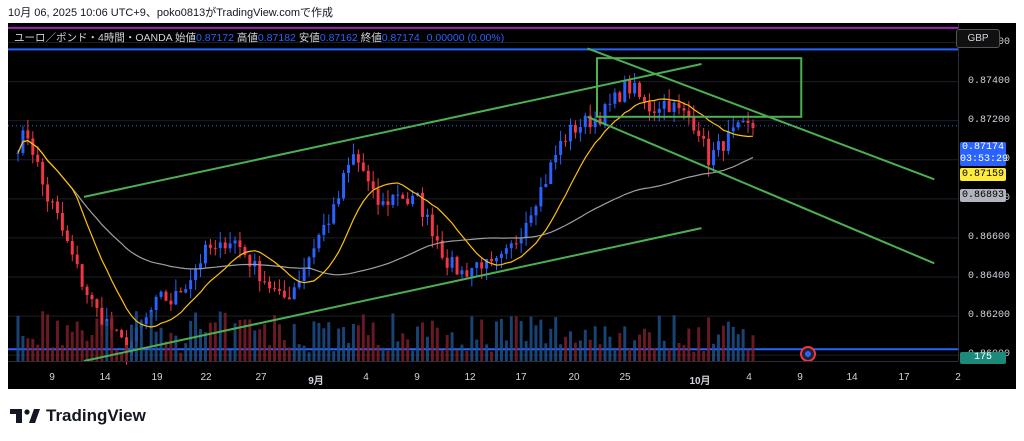 The width and height of the screenshot is (1024, 441). What do you see at coordinates (852, 377) in the screenshot?
I see `time-tick-label: 14` at bounding box center [852, 377].